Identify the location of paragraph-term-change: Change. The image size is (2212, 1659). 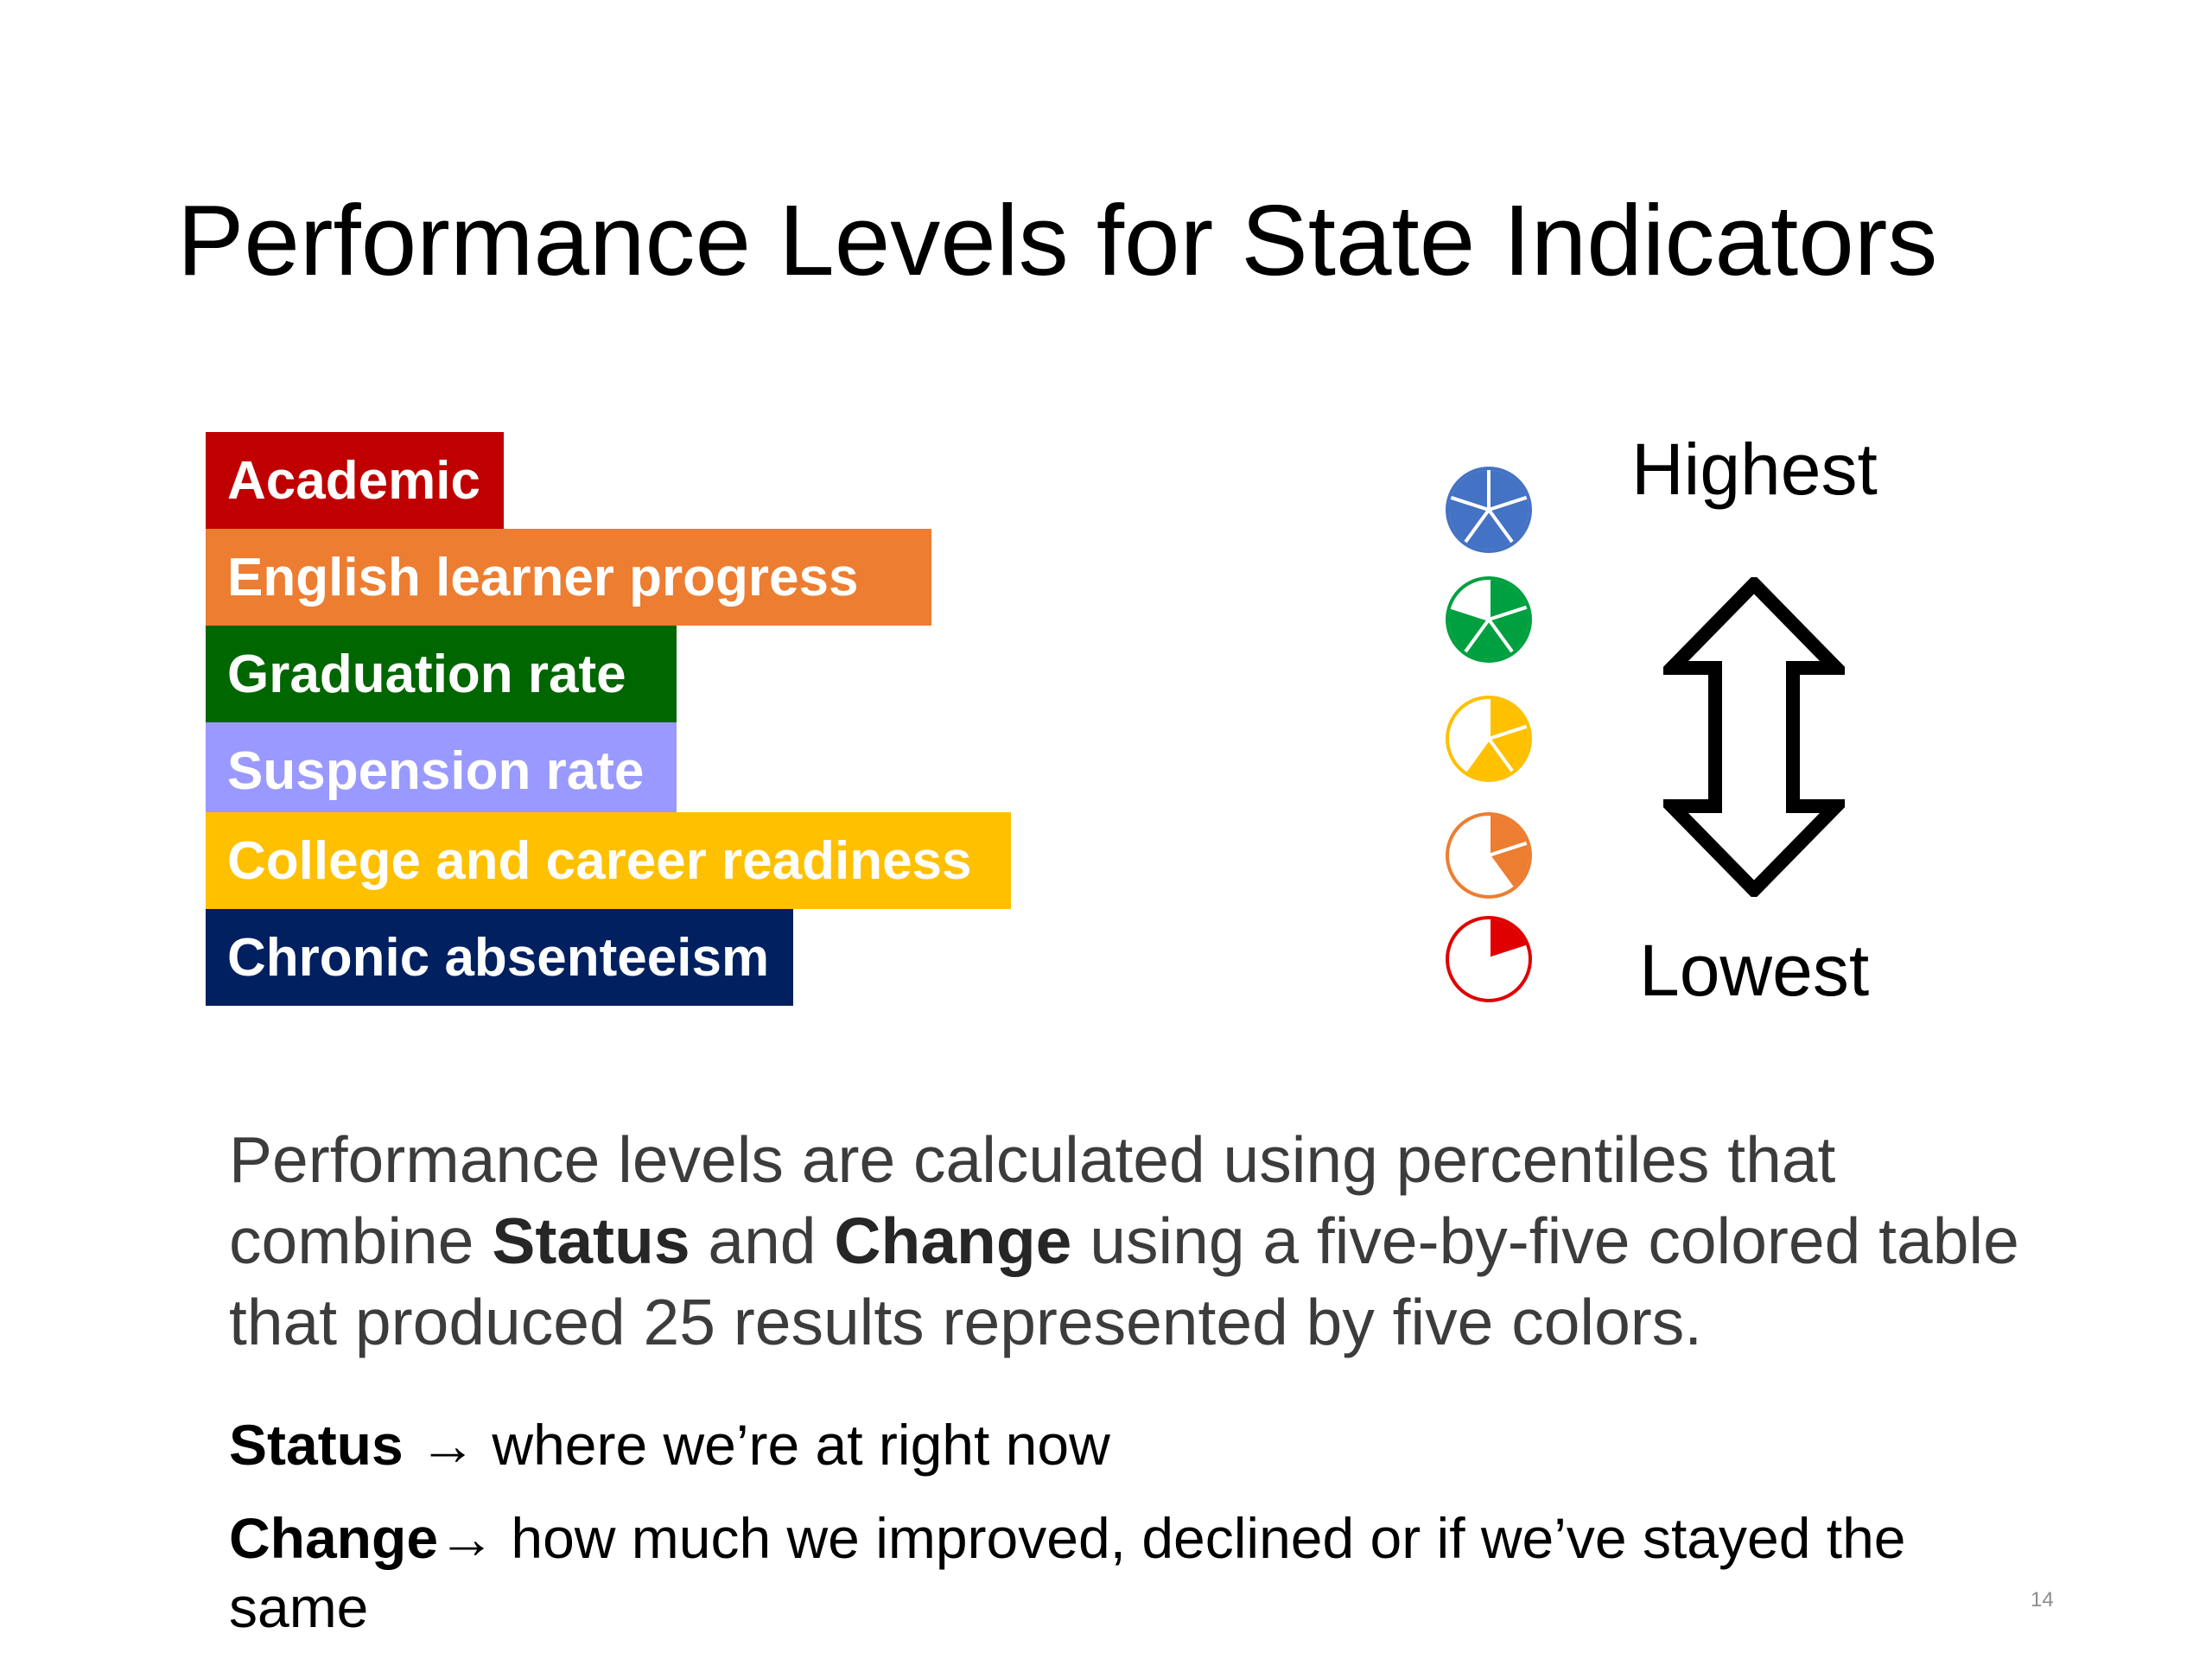
(953, 1241).